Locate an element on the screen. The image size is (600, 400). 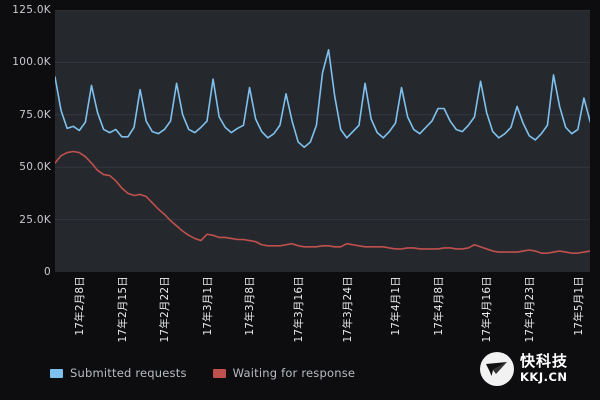
legend-label: Submitted requests is located at coordinates (128, 373).